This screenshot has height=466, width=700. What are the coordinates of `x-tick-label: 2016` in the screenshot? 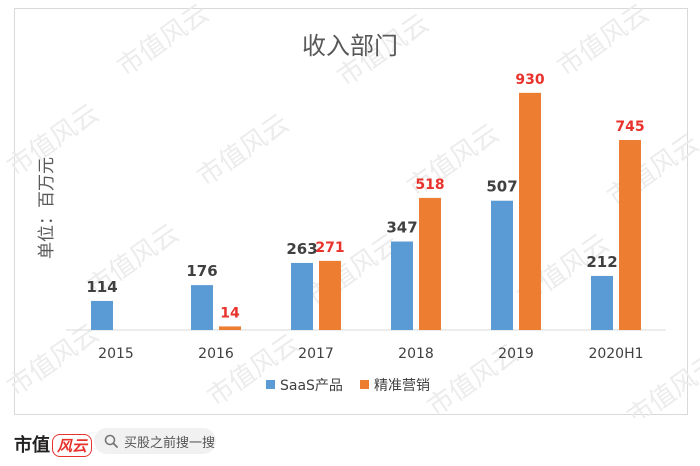 It's located at (216, 354).